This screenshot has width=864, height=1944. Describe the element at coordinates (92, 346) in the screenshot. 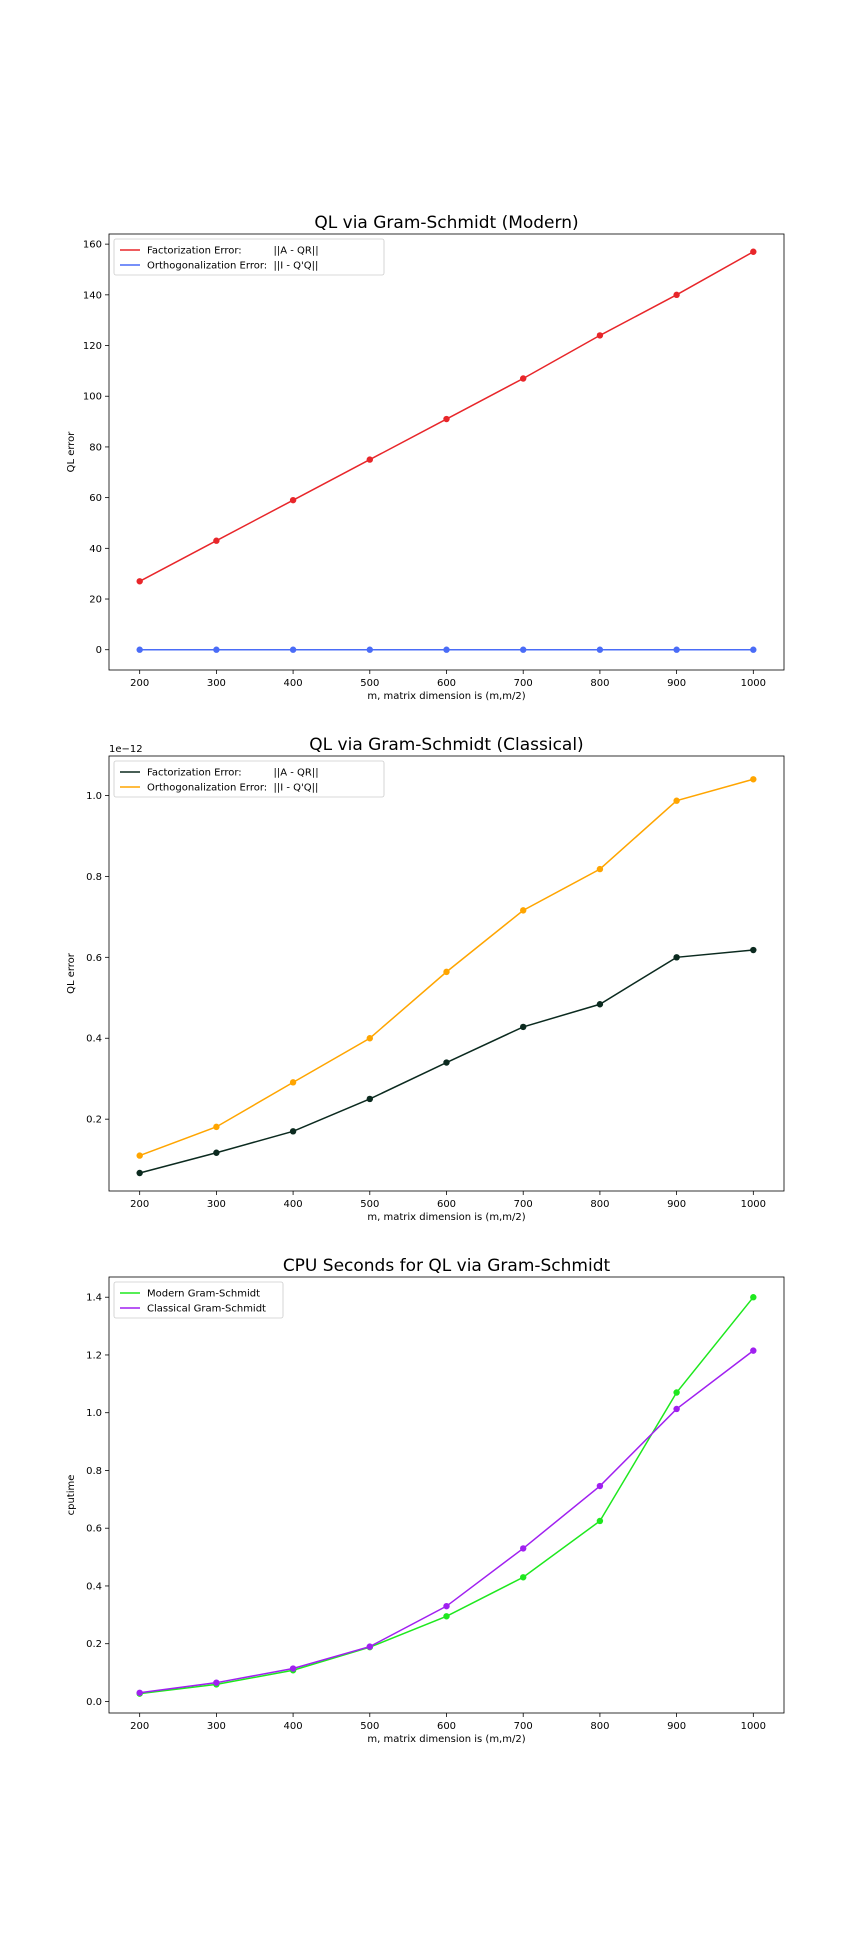

I see `y-tick-label: 120` at that location.